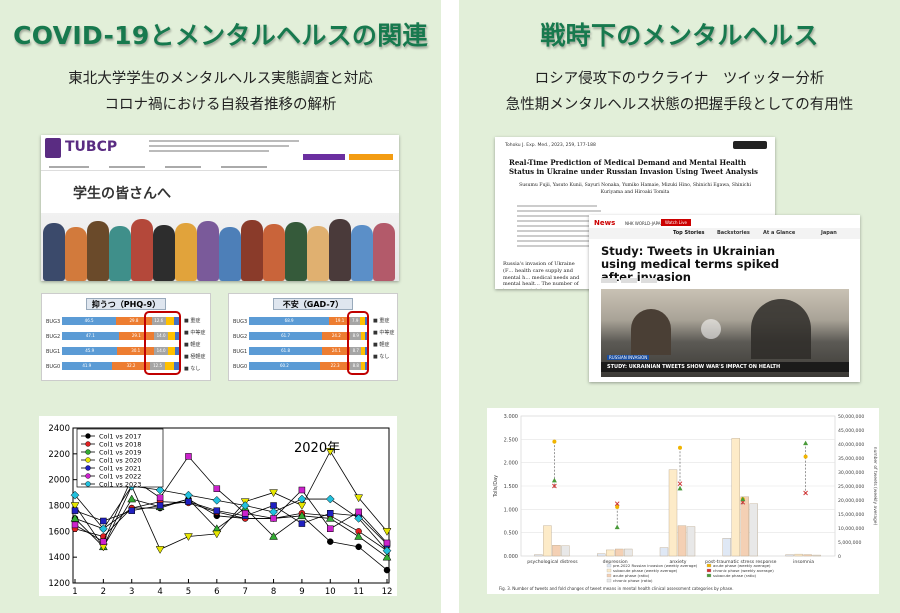  Describe the element at coordinates (851, 529) in the screenshot. I see `y2-tick-label: 10,000,000` at that location.